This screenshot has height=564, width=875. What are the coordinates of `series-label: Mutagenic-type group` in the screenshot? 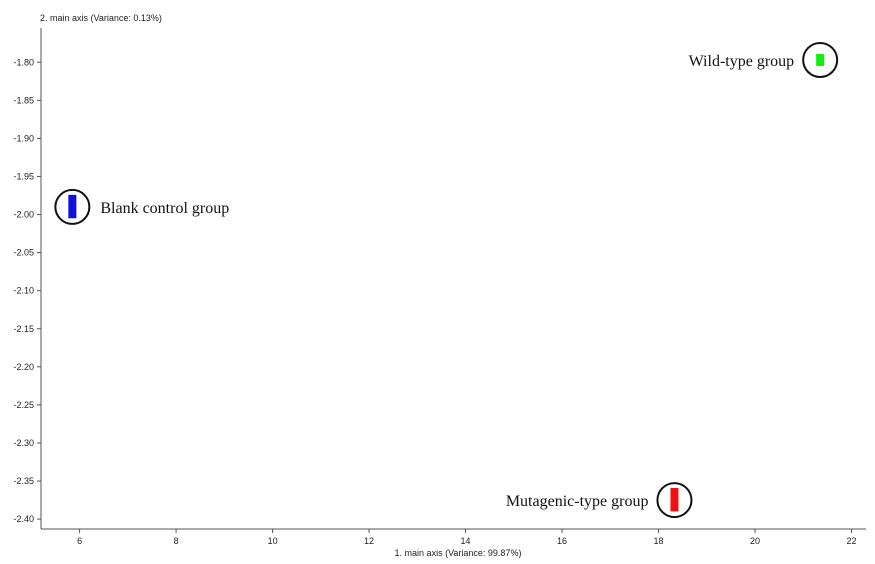 It's located at (577, 501).